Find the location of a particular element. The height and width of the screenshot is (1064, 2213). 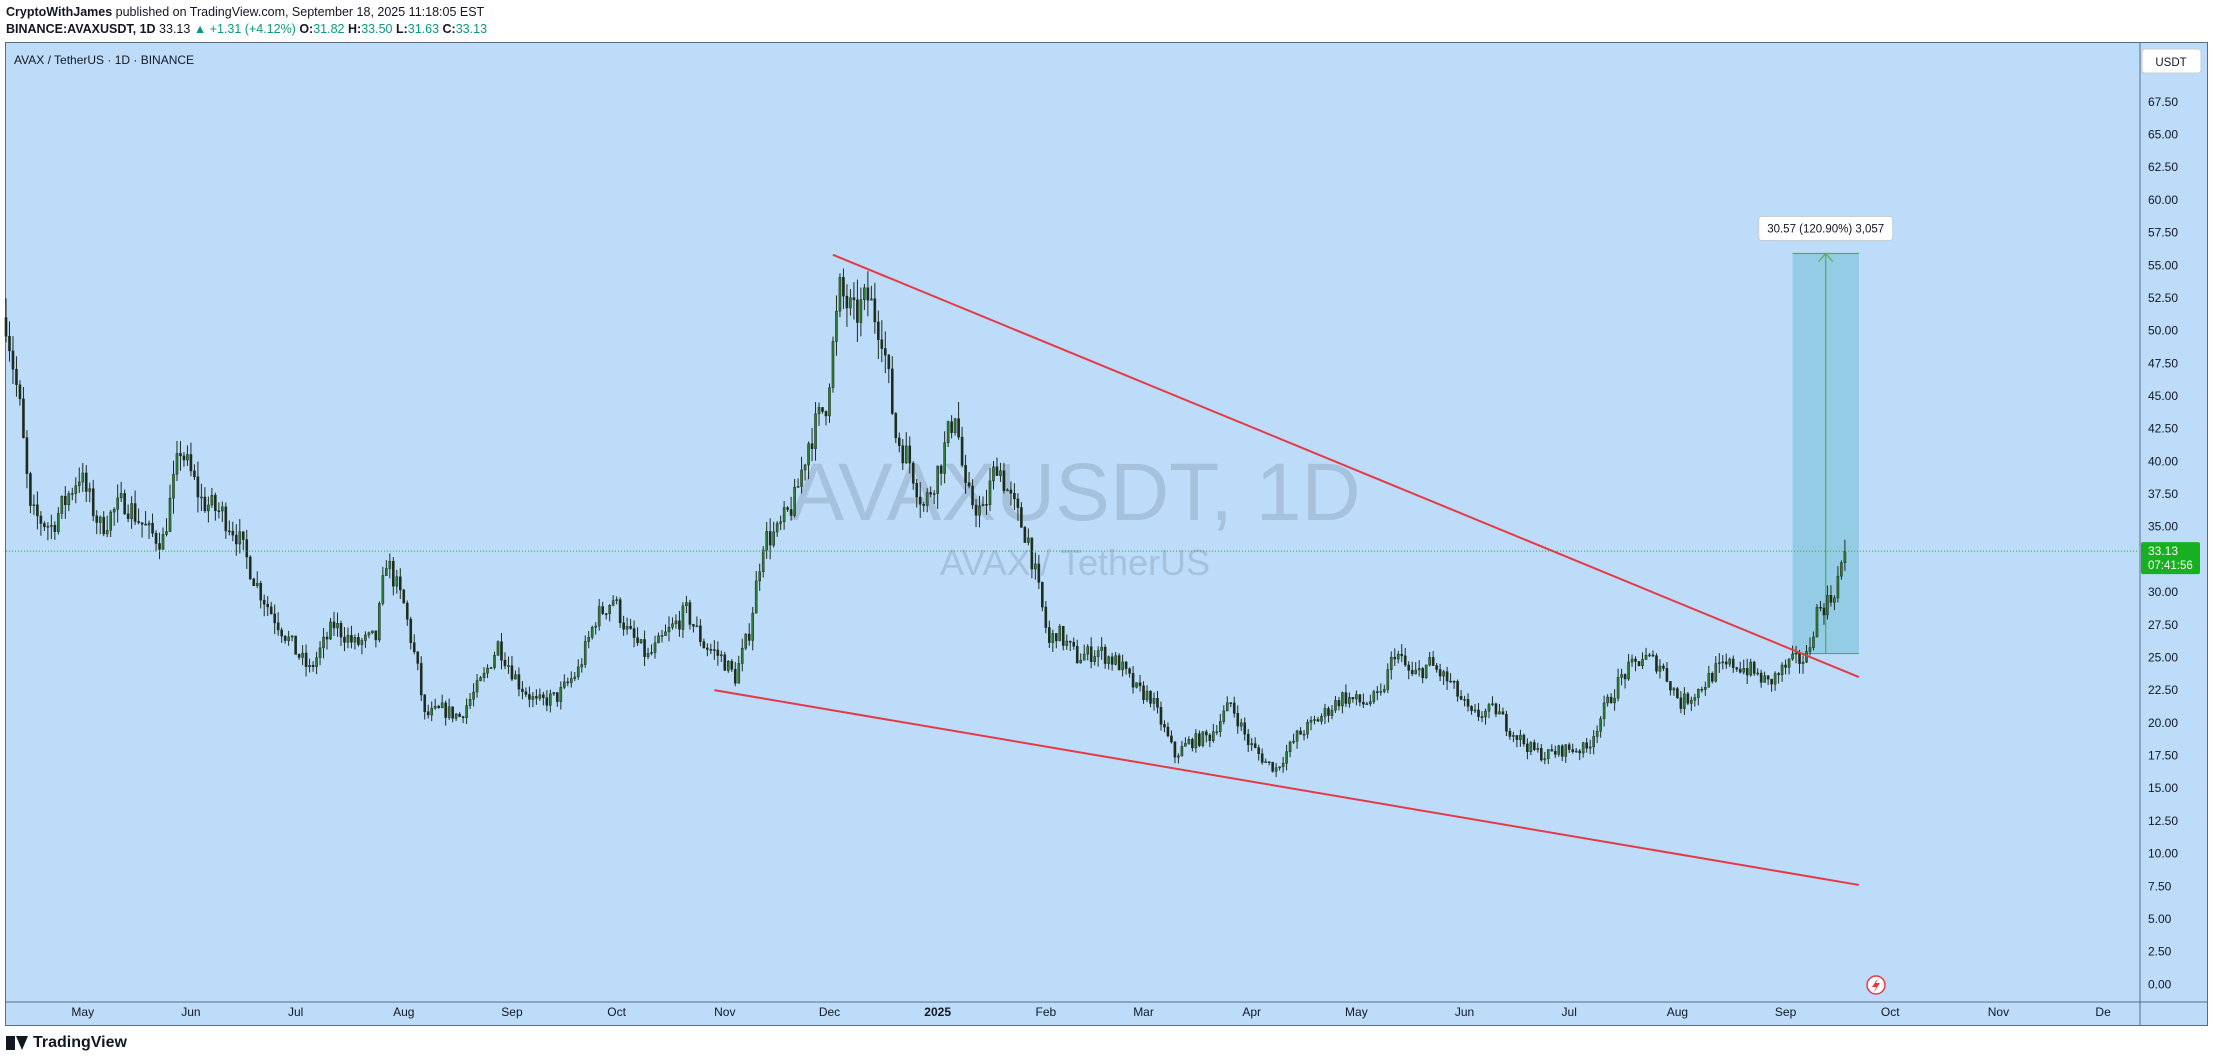

y-tick-label: 55.00 is located at coordinates (2163, 265).